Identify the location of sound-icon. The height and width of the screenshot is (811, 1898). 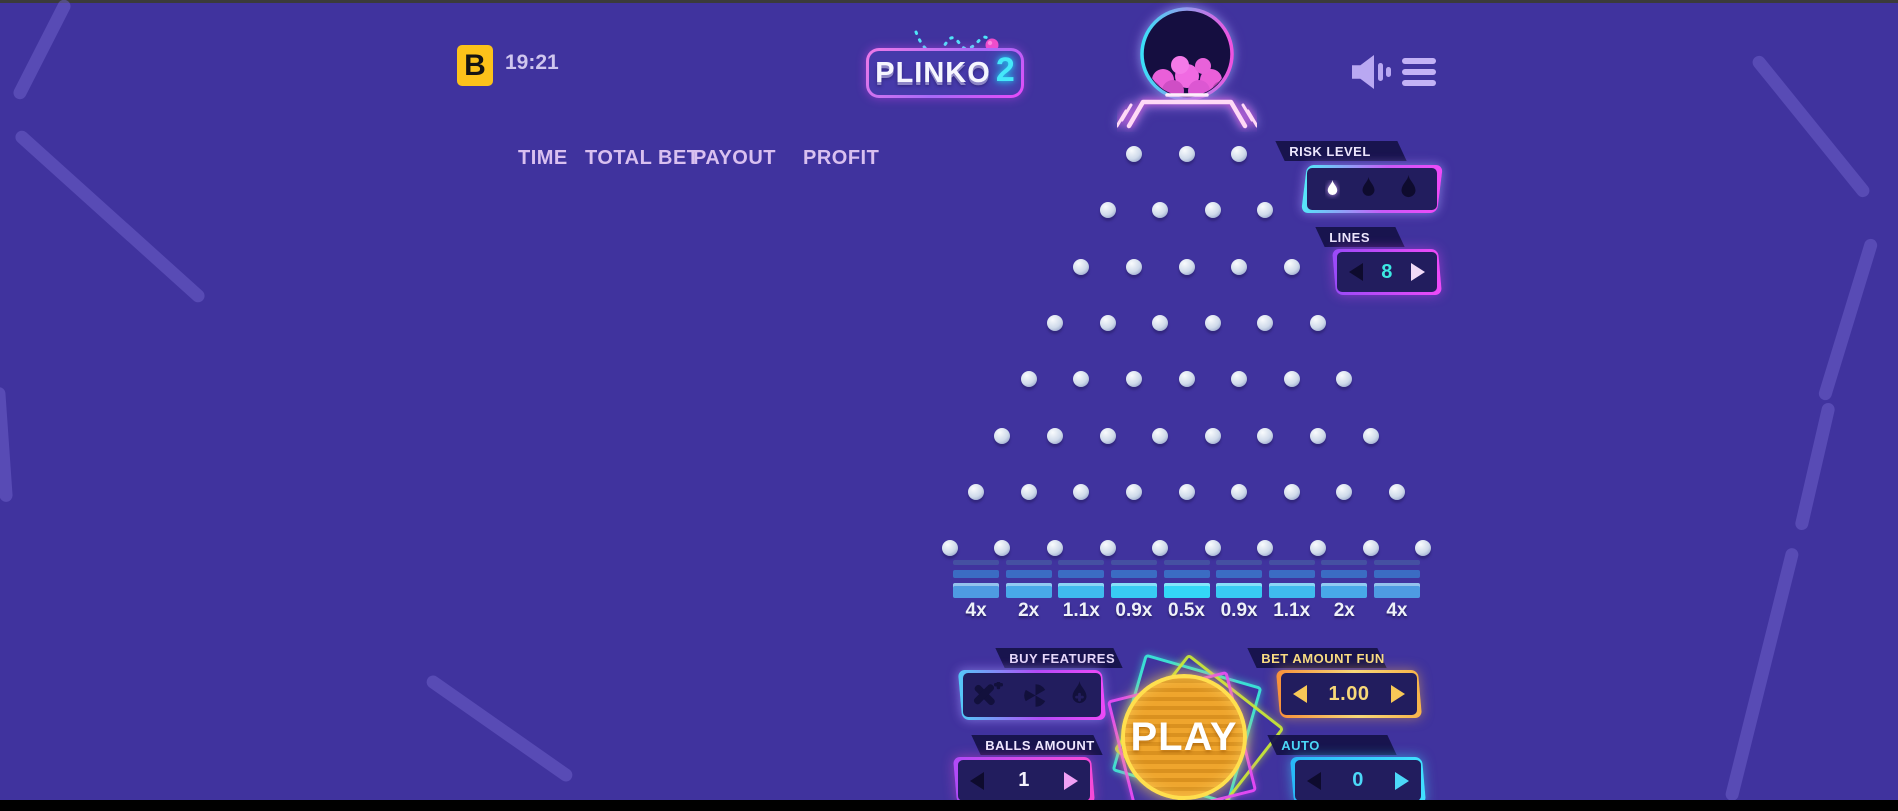
(1373, 72).